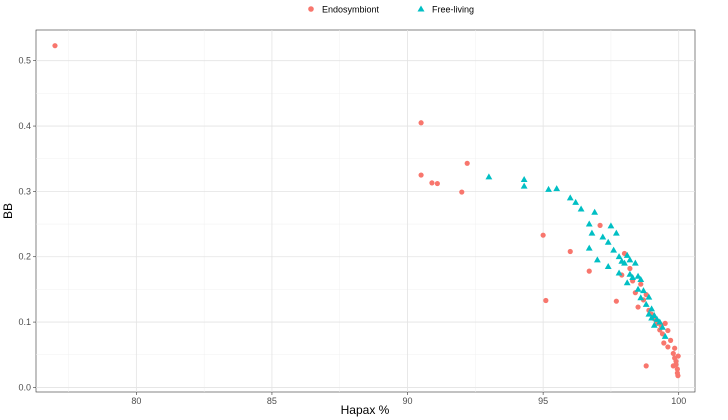 This screenshot has height=420, width=728. What do you see at coordinates (136, 401) in the screenshot?
I see `x-tick-label: 80` at bounding box center [136, 401].